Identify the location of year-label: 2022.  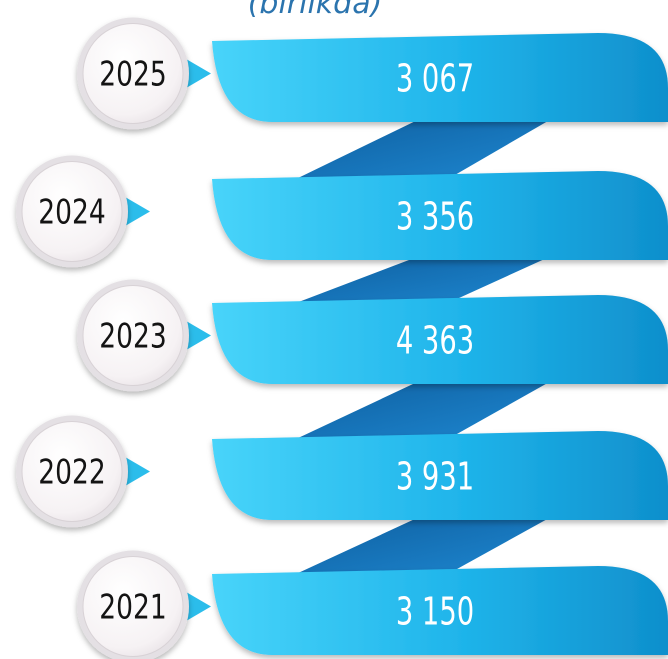
(71, 472).